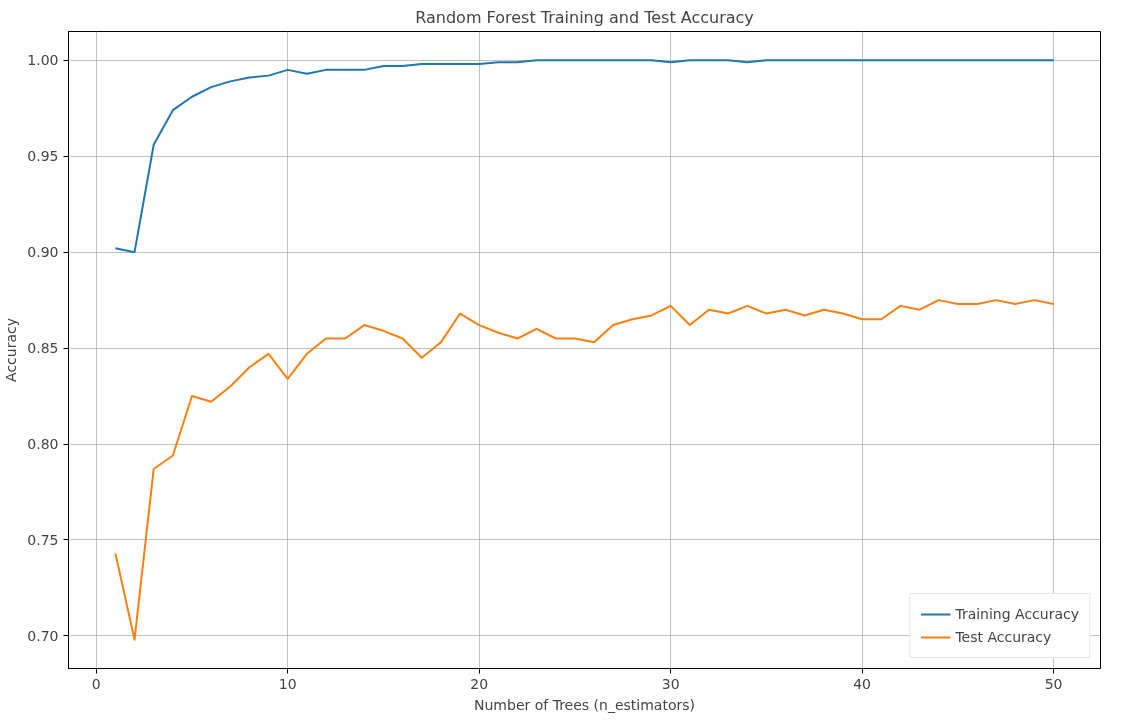 Image resolution: width=1147 pixels, height=722 pixels. What do you see at coordinates (43, 635) in the screenshot?
I see `y-tick-label: 0.70` at bounding box center [43, 635].